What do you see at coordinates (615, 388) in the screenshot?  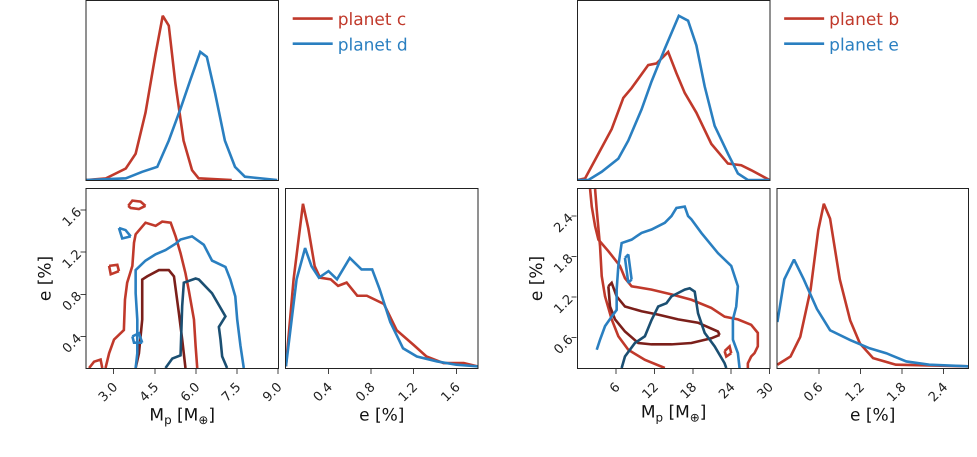 I see `x-tick-label: 6` at bounding box center [615, 388].